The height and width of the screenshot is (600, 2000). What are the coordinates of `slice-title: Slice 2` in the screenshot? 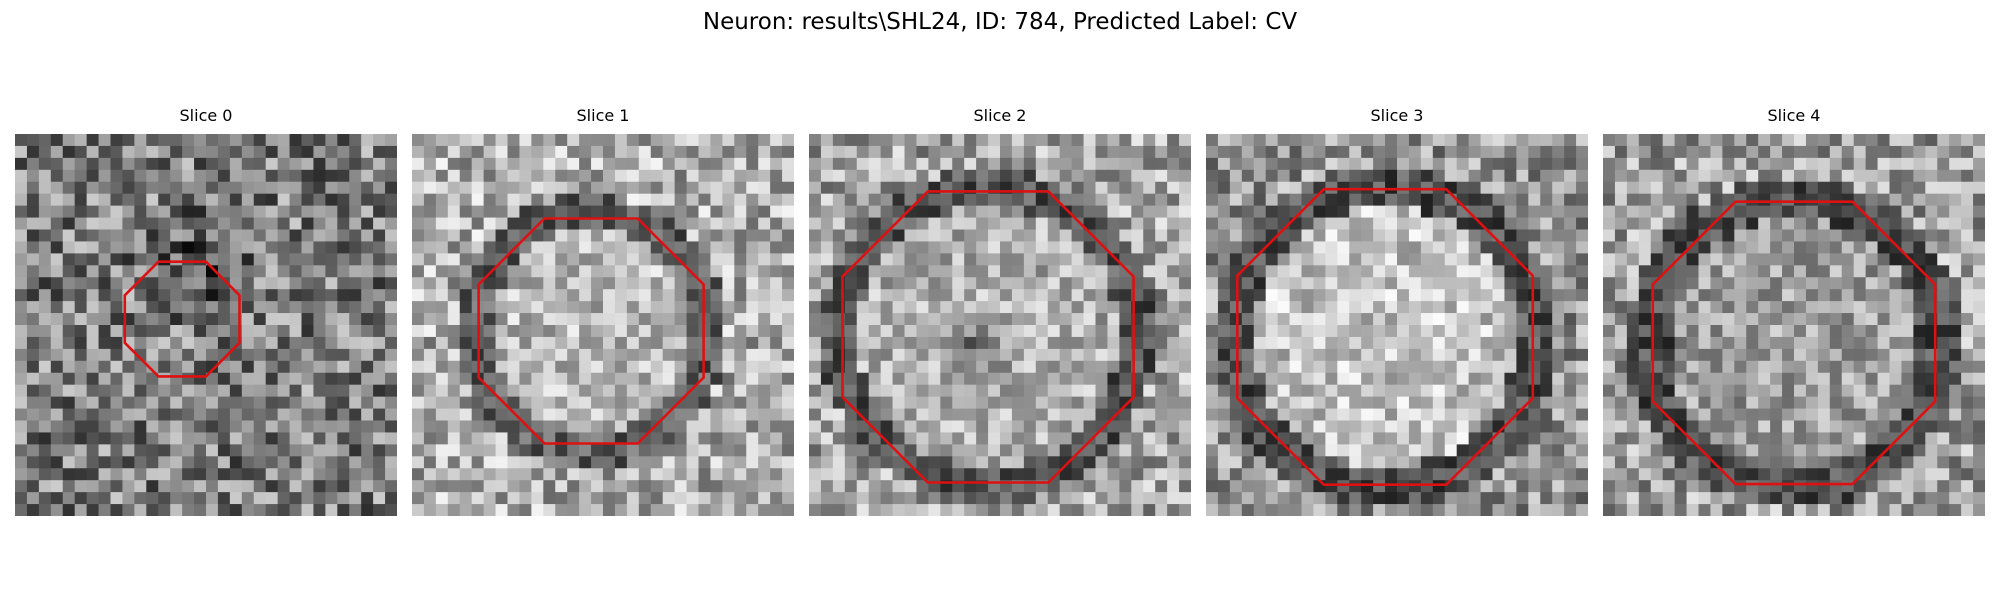 It's located at (1000, 115).